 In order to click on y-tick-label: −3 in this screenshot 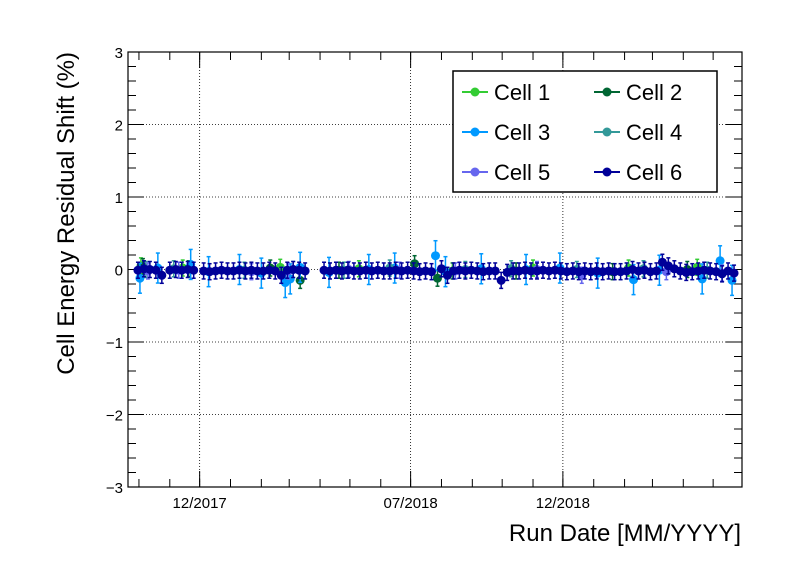, I will do `click(114, 488)`.